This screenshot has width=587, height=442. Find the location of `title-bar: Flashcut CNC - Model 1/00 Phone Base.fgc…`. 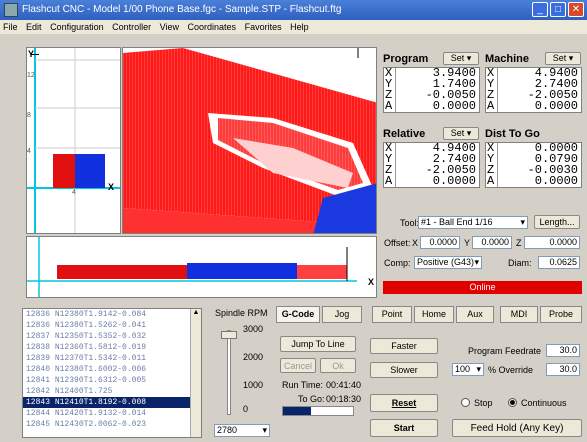

title-bar: Flashcut CNC - Model 1/00 Phone Base.fgc… is located at coordinates (293, 10).